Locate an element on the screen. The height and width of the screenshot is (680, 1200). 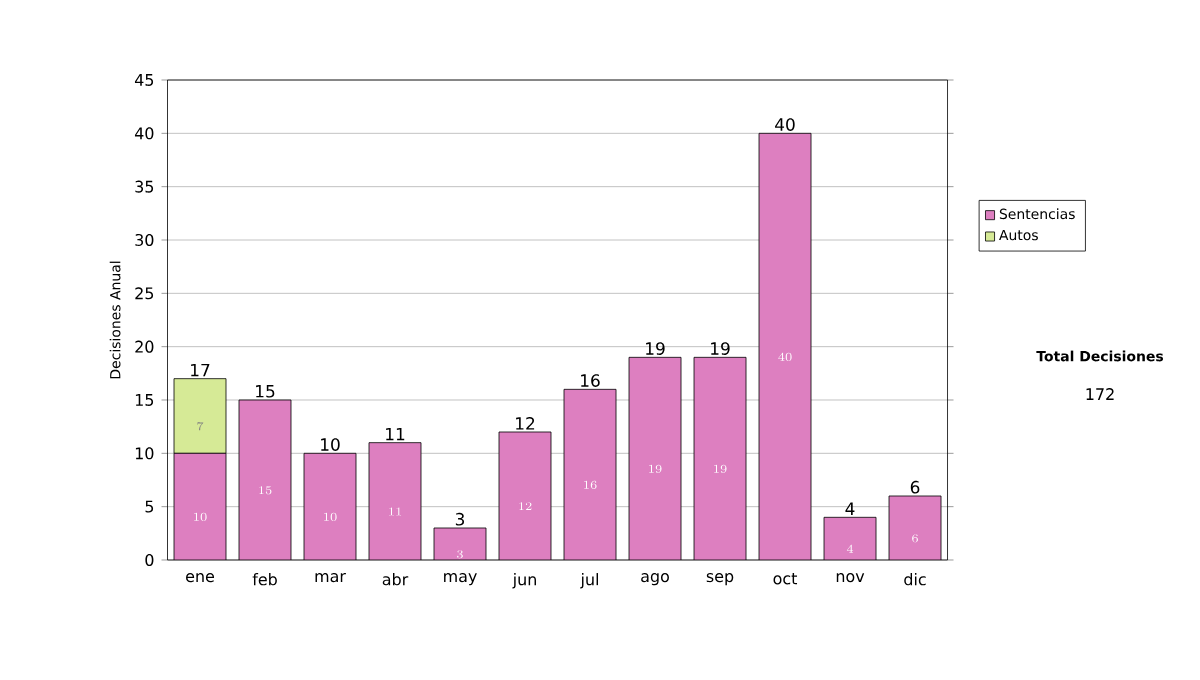
total-label: 12 is located at coordinates (525, 423).